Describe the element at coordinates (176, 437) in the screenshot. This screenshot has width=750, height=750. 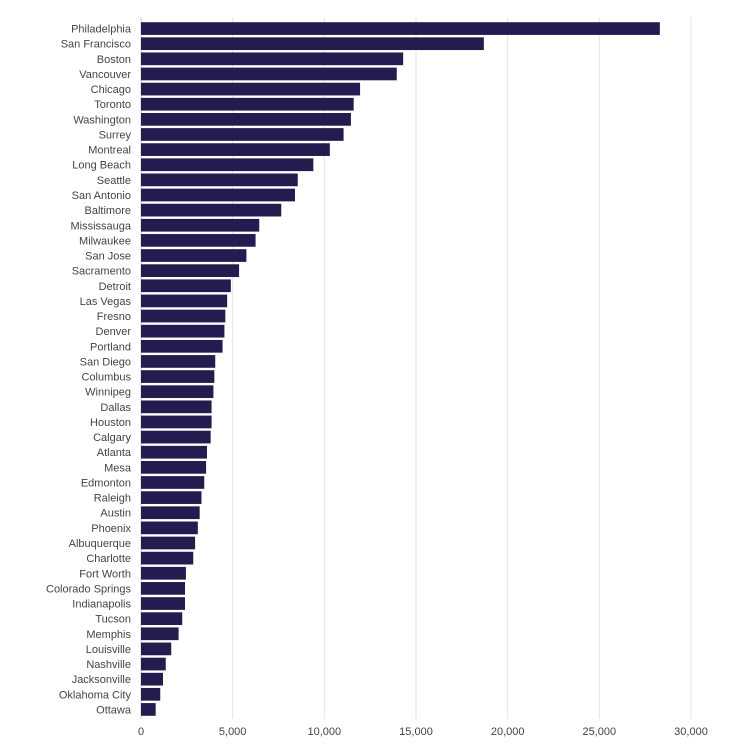
I see `bar-calgary` at that location.